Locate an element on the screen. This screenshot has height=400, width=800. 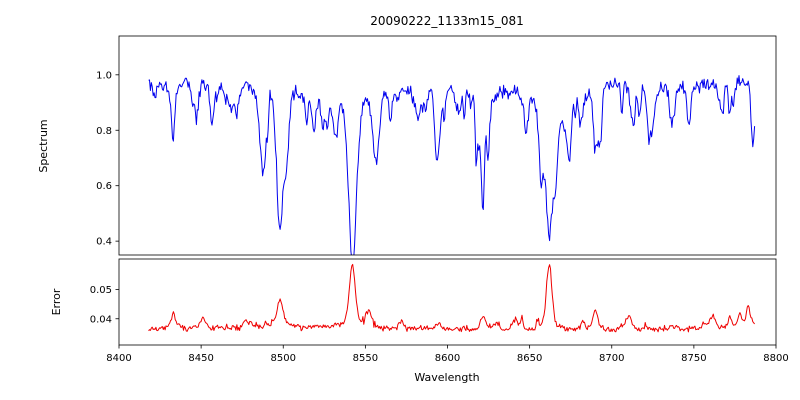
x-tick-label: 8750 is located at coordinates (693, 358).